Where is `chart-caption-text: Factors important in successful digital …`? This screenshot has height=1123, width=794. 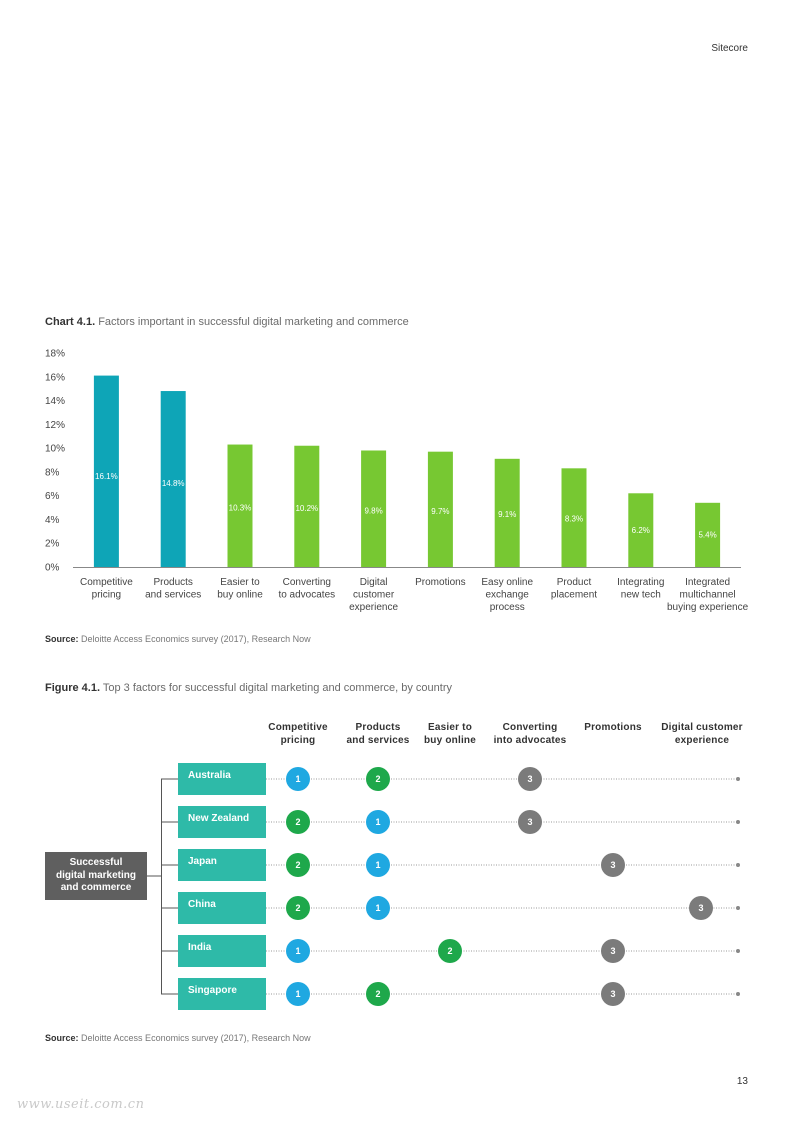
chart-caption-text: Factors important in successful digital … is located at coordinates (253, 322).